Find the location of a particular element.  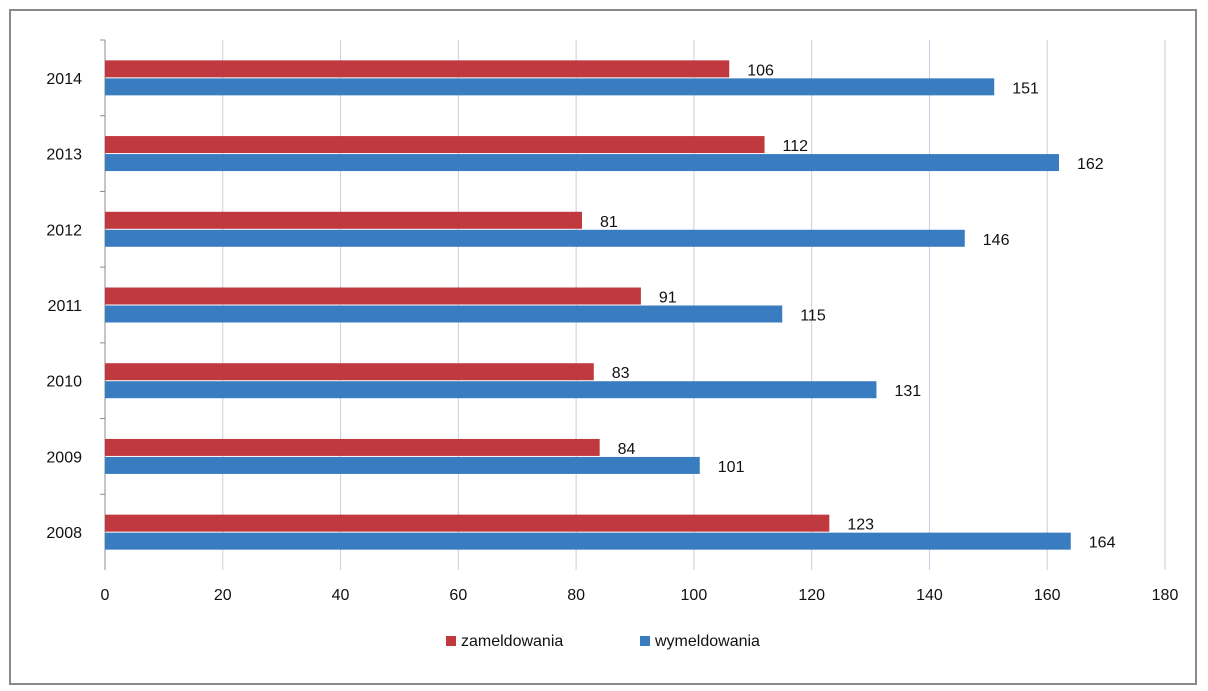

x-tick-label: 160 is located at coordinates (1047, 595).